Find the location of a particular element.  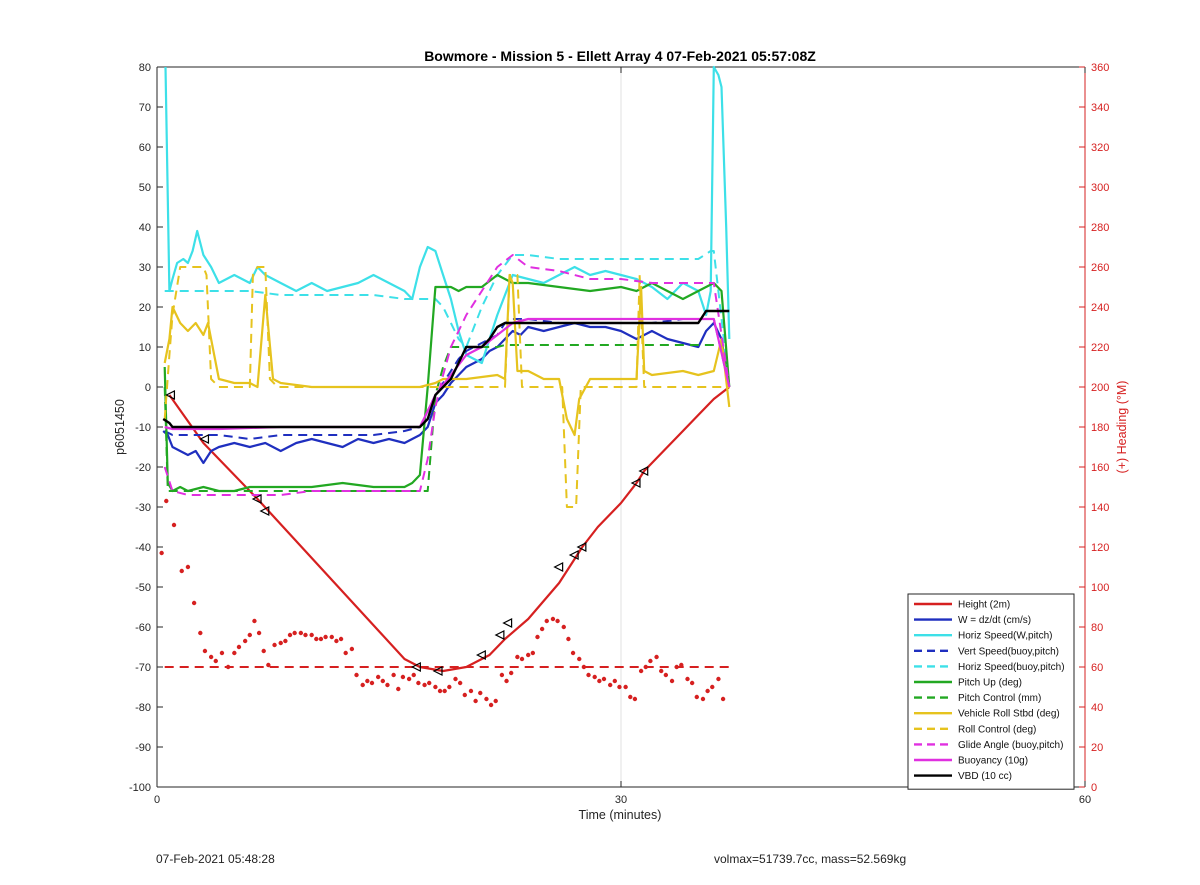

heading-points-layer is located at coordinates (442, 603).